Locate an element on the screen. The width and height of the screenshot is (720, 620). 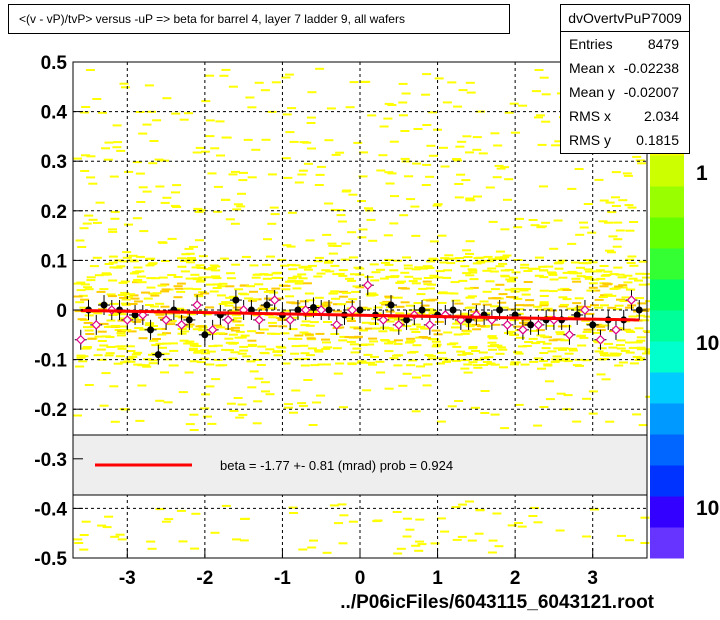
y-tick-label: -0.5 is located at coordinates (50, 559).